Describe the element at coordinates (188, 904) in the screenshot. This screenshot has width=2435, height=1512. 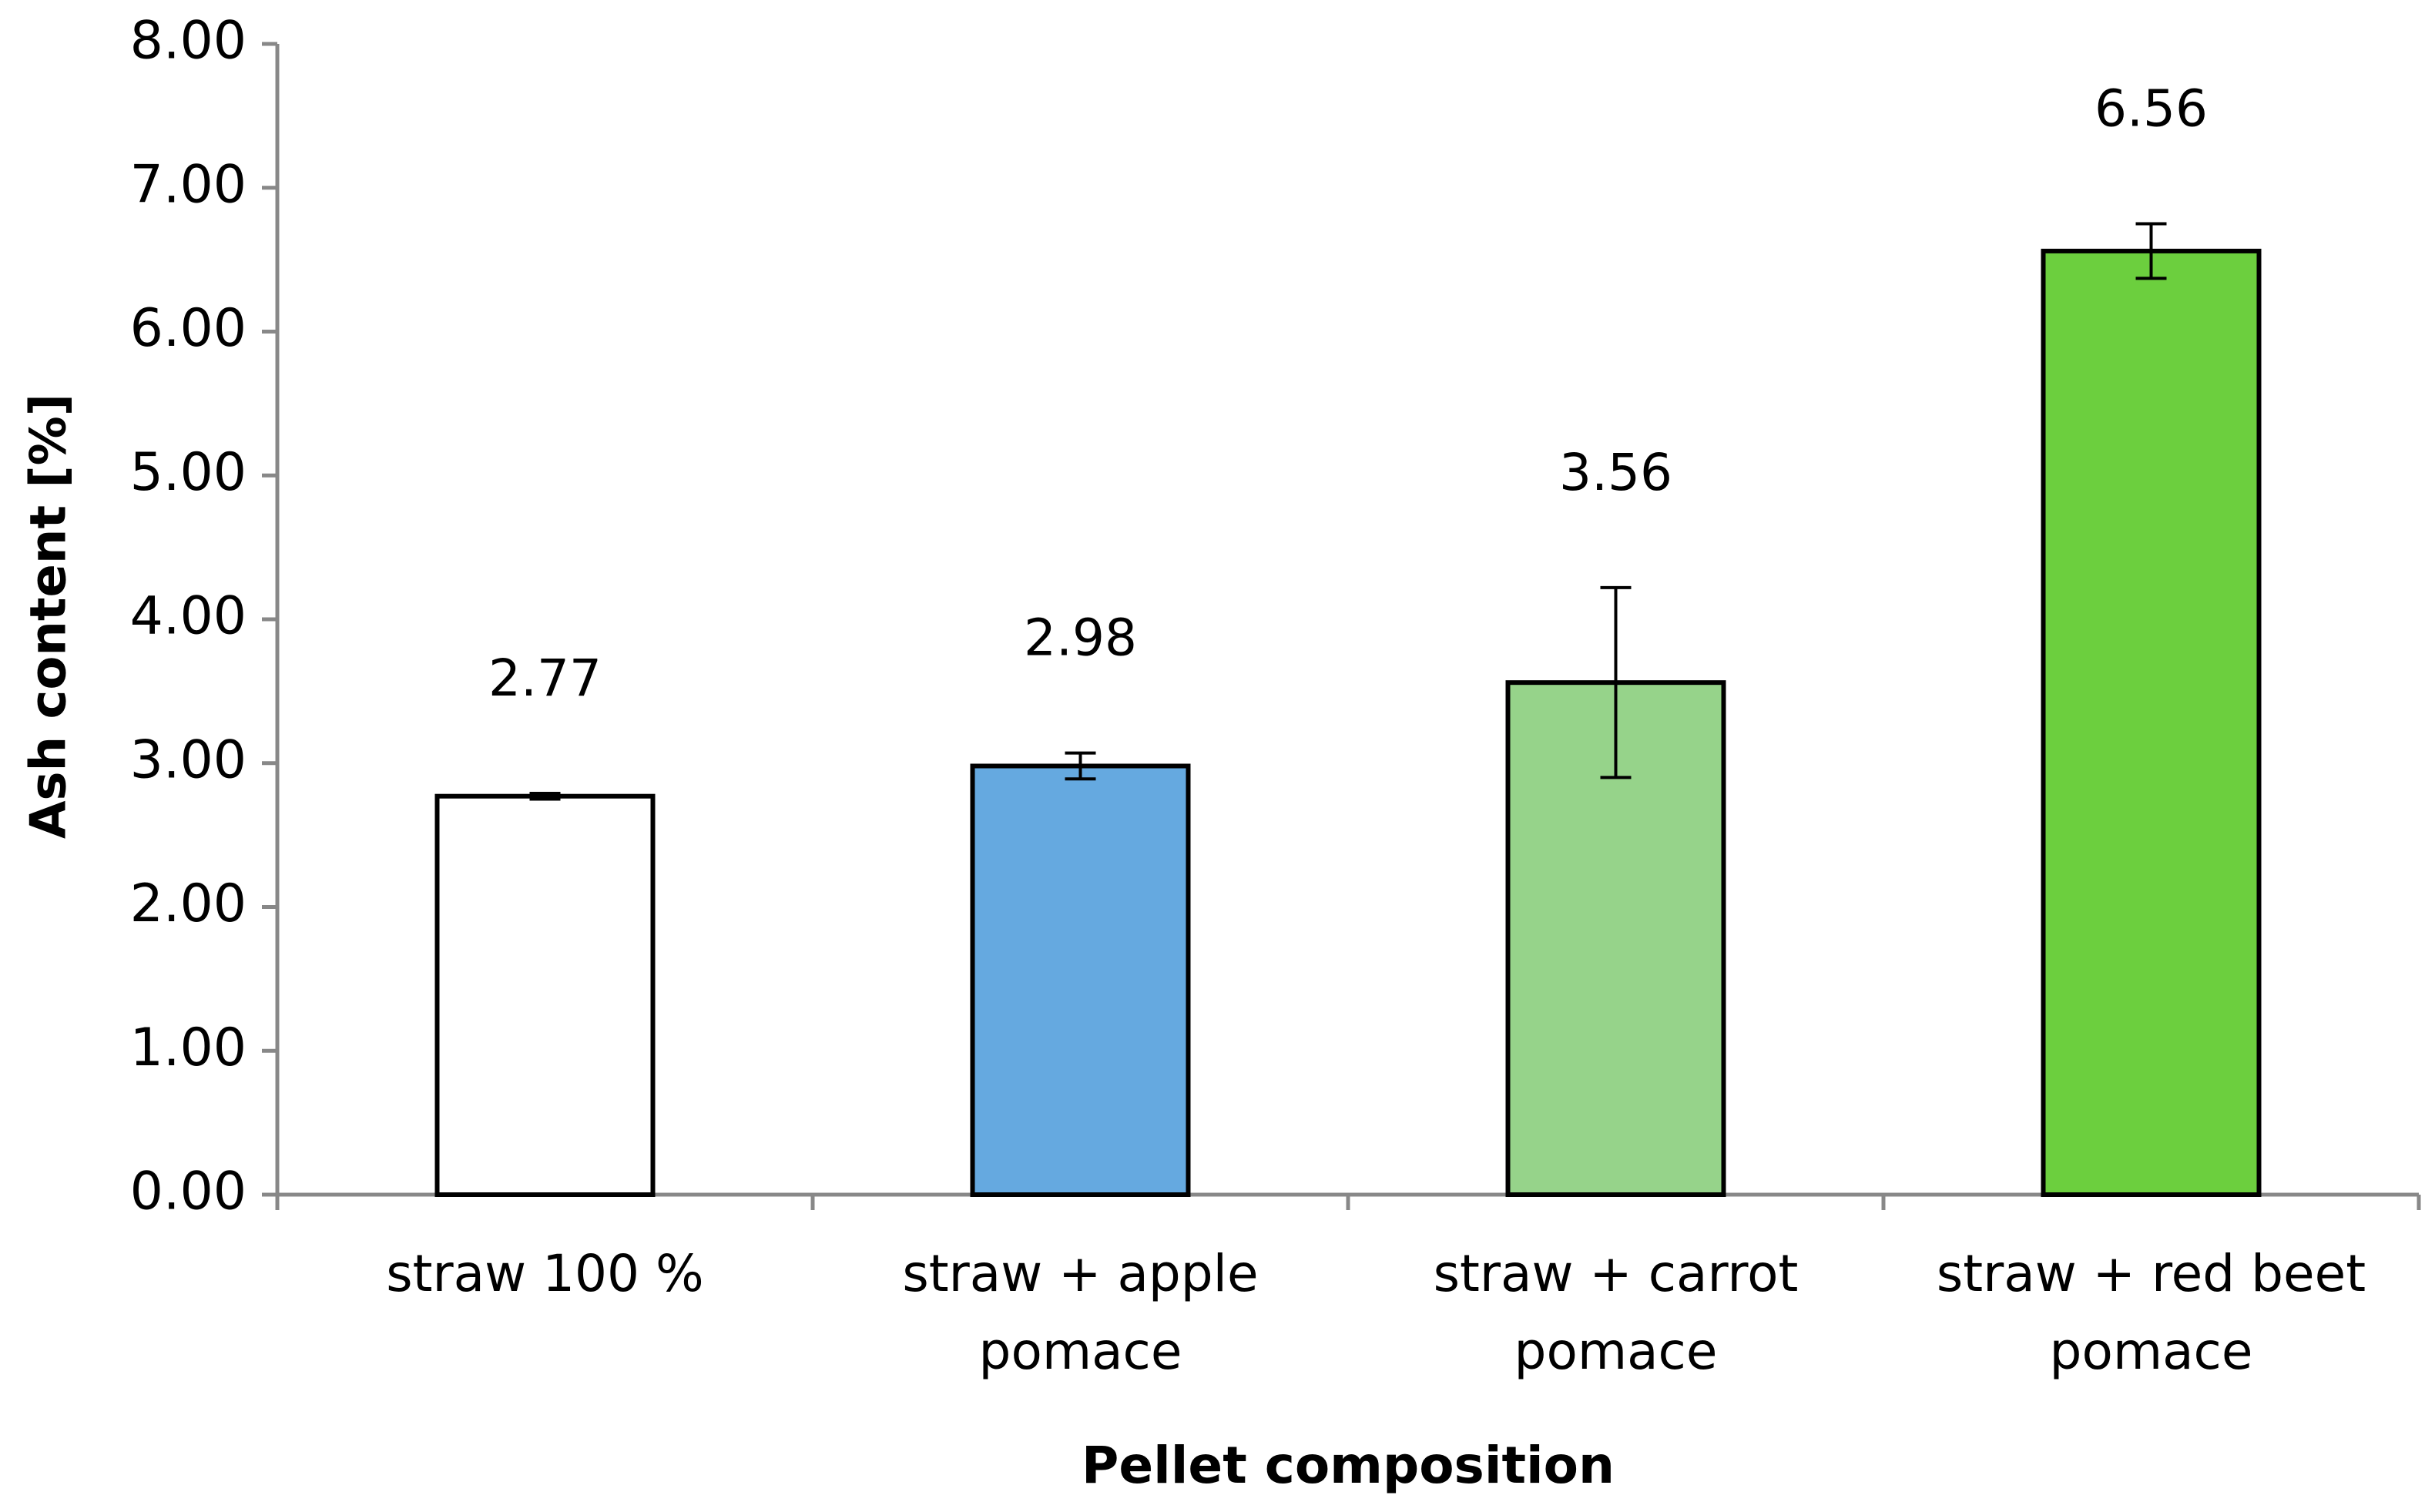
I see `y-tick-label: 2.00` at that location.